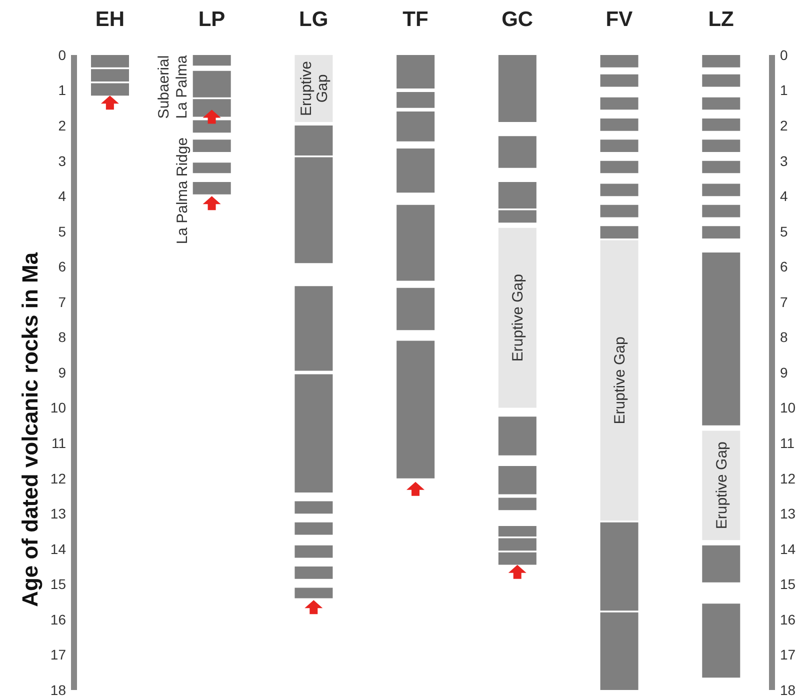 The height and width of the screenshot is (699, 799). What do you see at coordinates (62, 231) in the screenshot?
I see `y-tick-label: 5` at bounding box center [62, 231].